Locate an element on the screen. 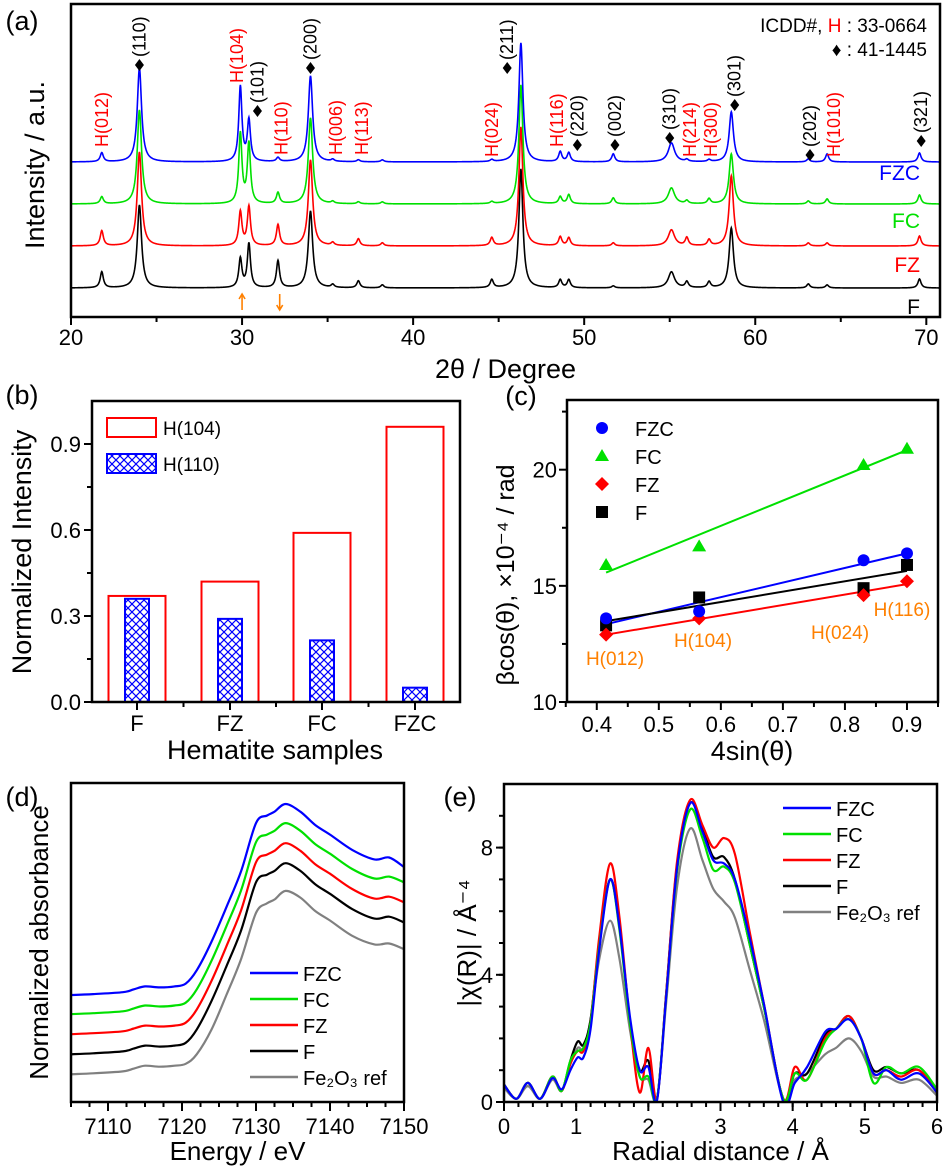  reflection-label: H(300) is located at coordinates (711, 129).